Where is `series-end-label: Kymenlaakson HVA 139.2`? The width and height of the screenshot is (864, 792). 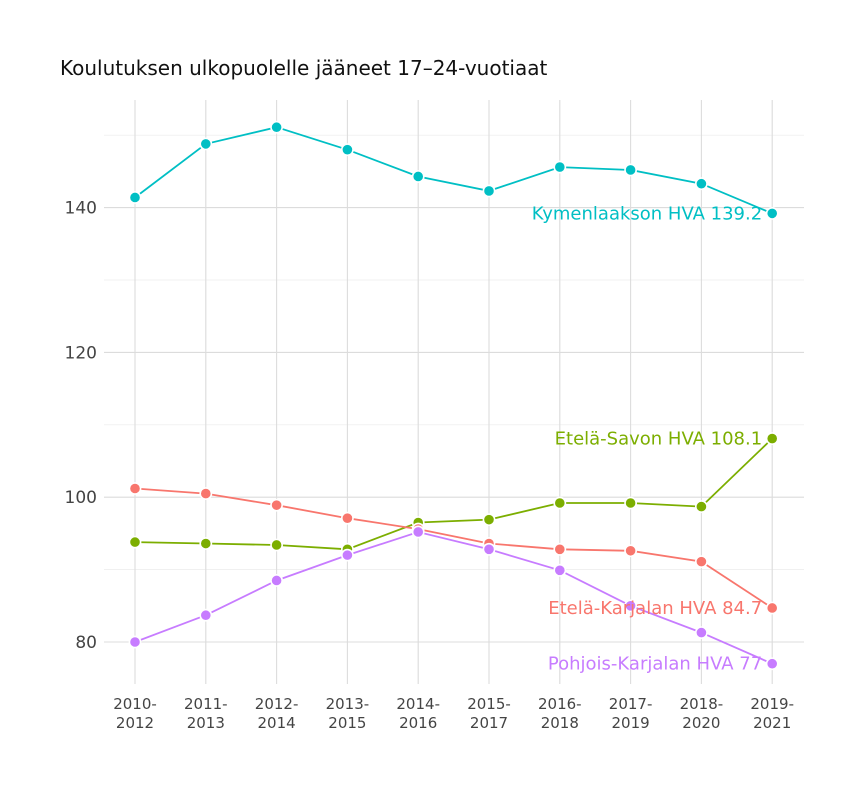
series-end-label: Kymenlaakson HVA 139.2 is located at coordinates (647, 213).